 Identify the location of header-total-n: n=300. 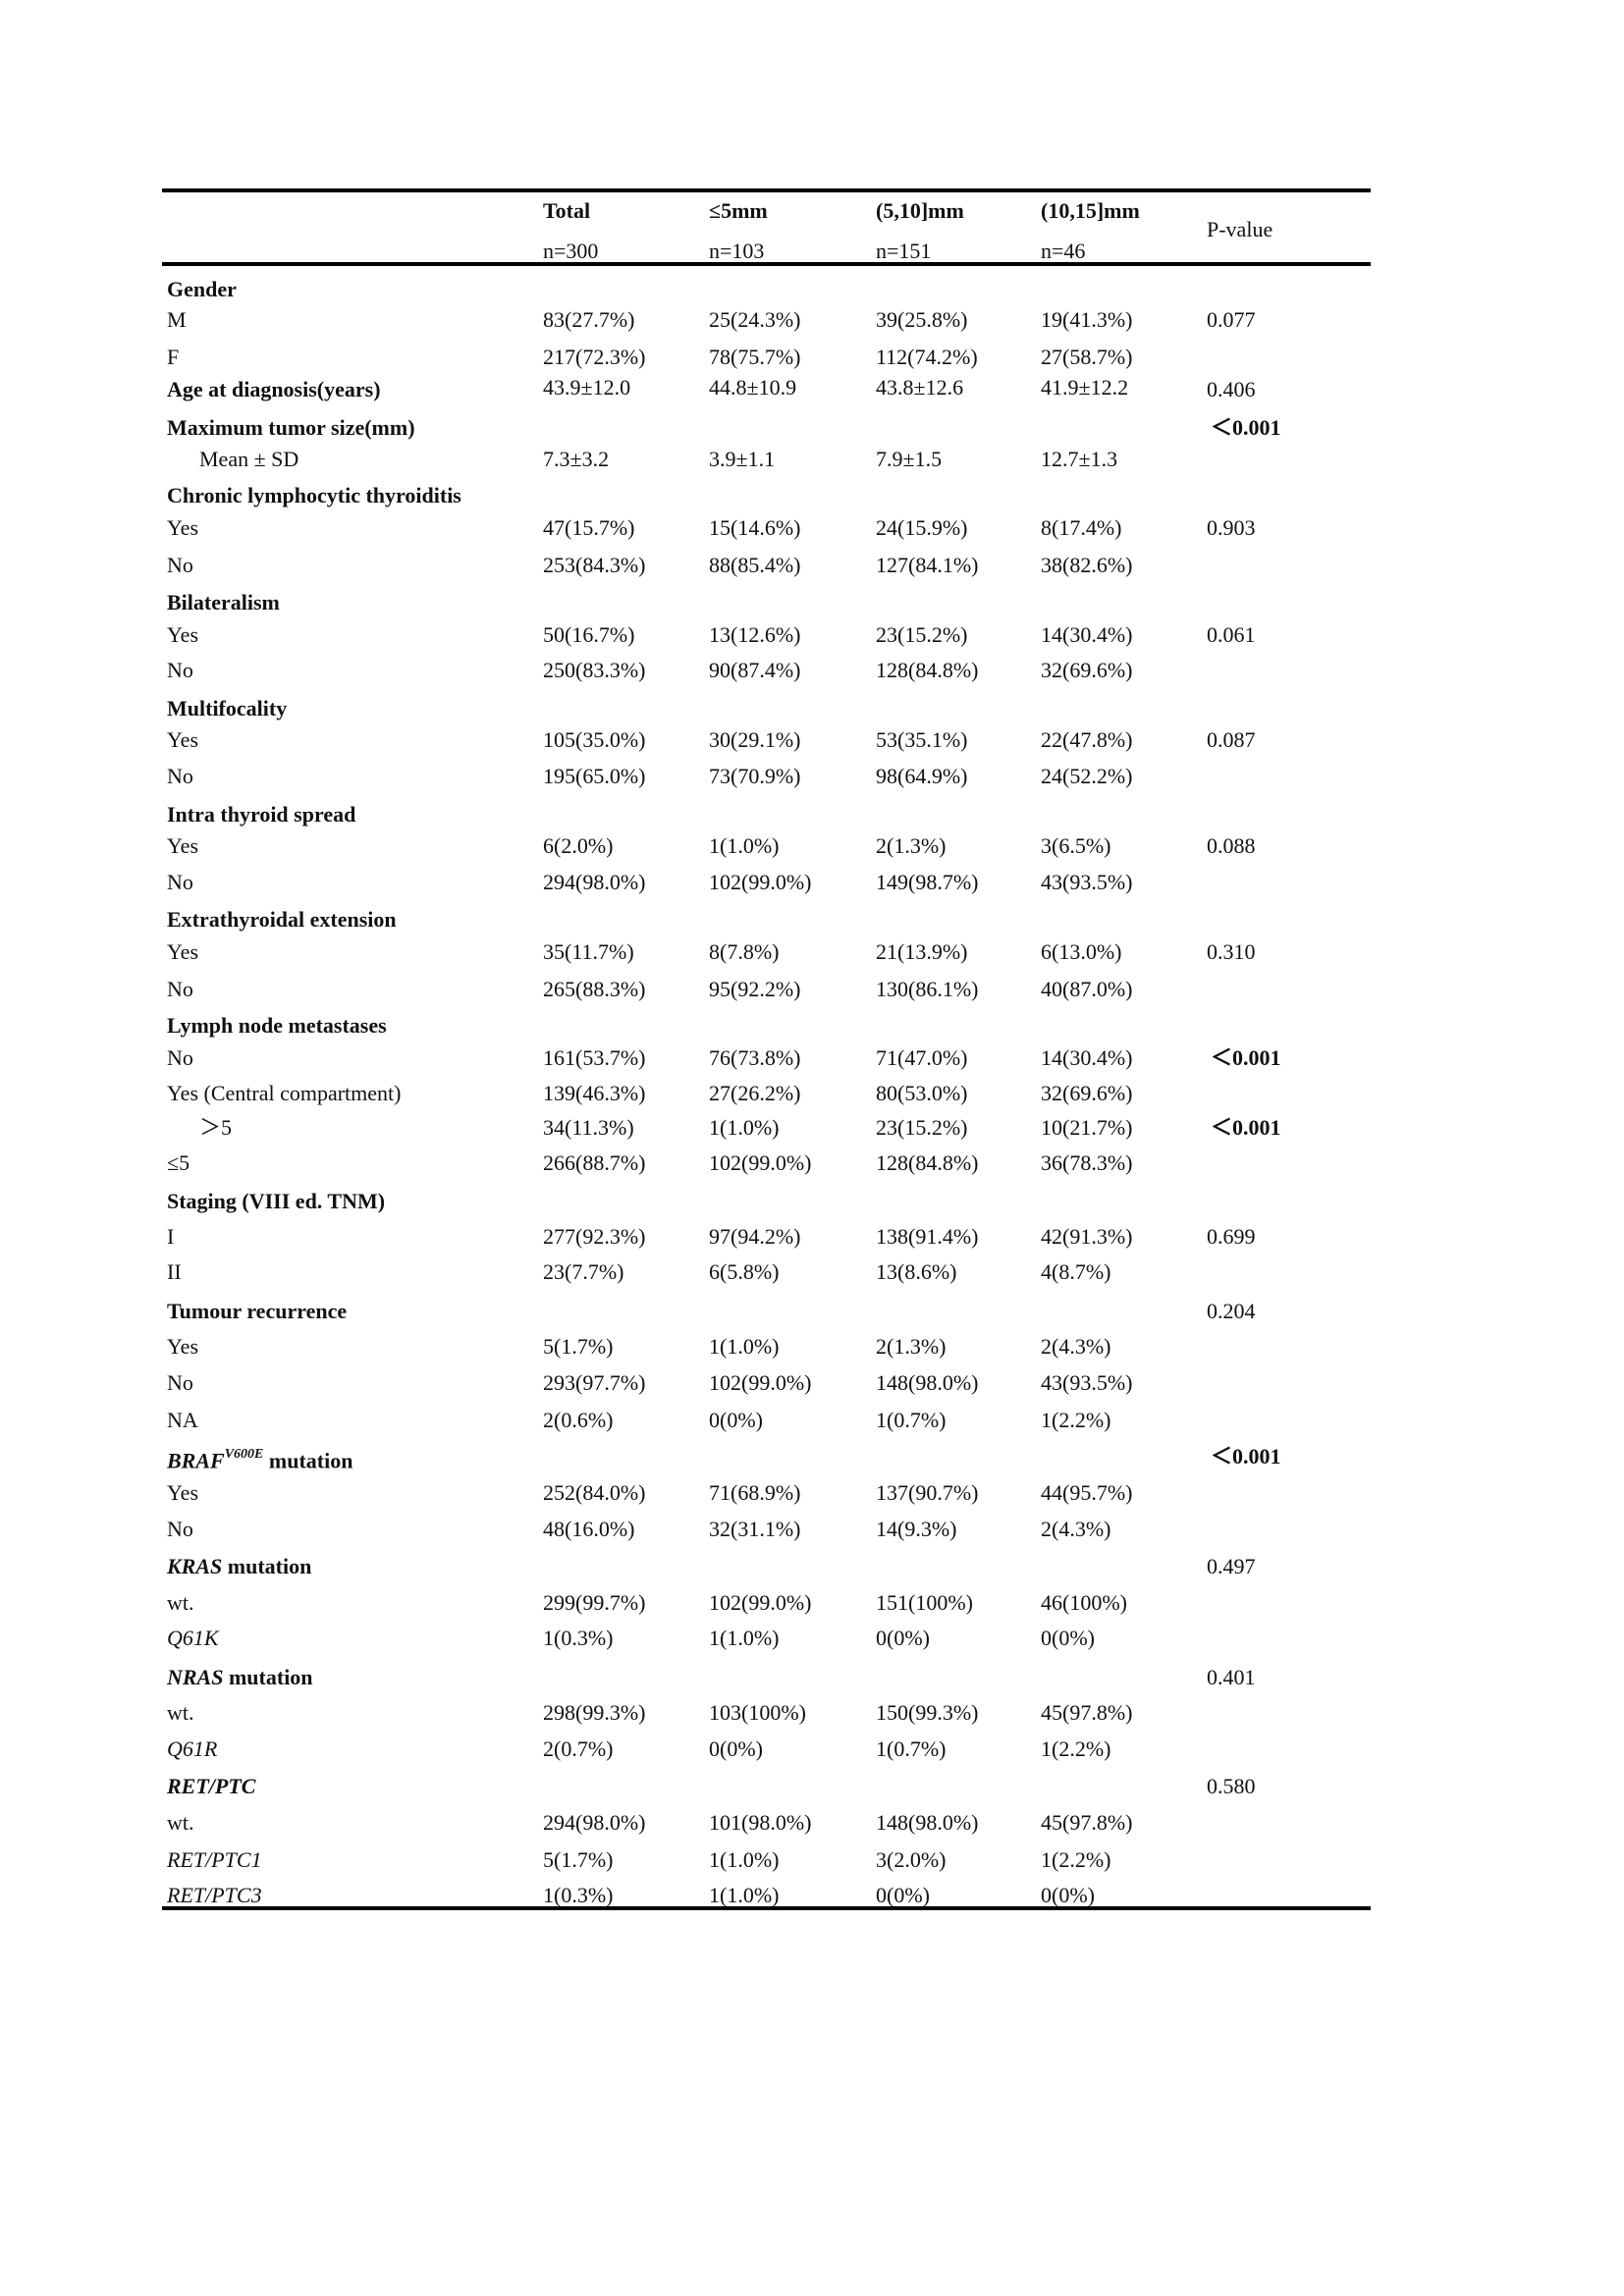
(571, 251).